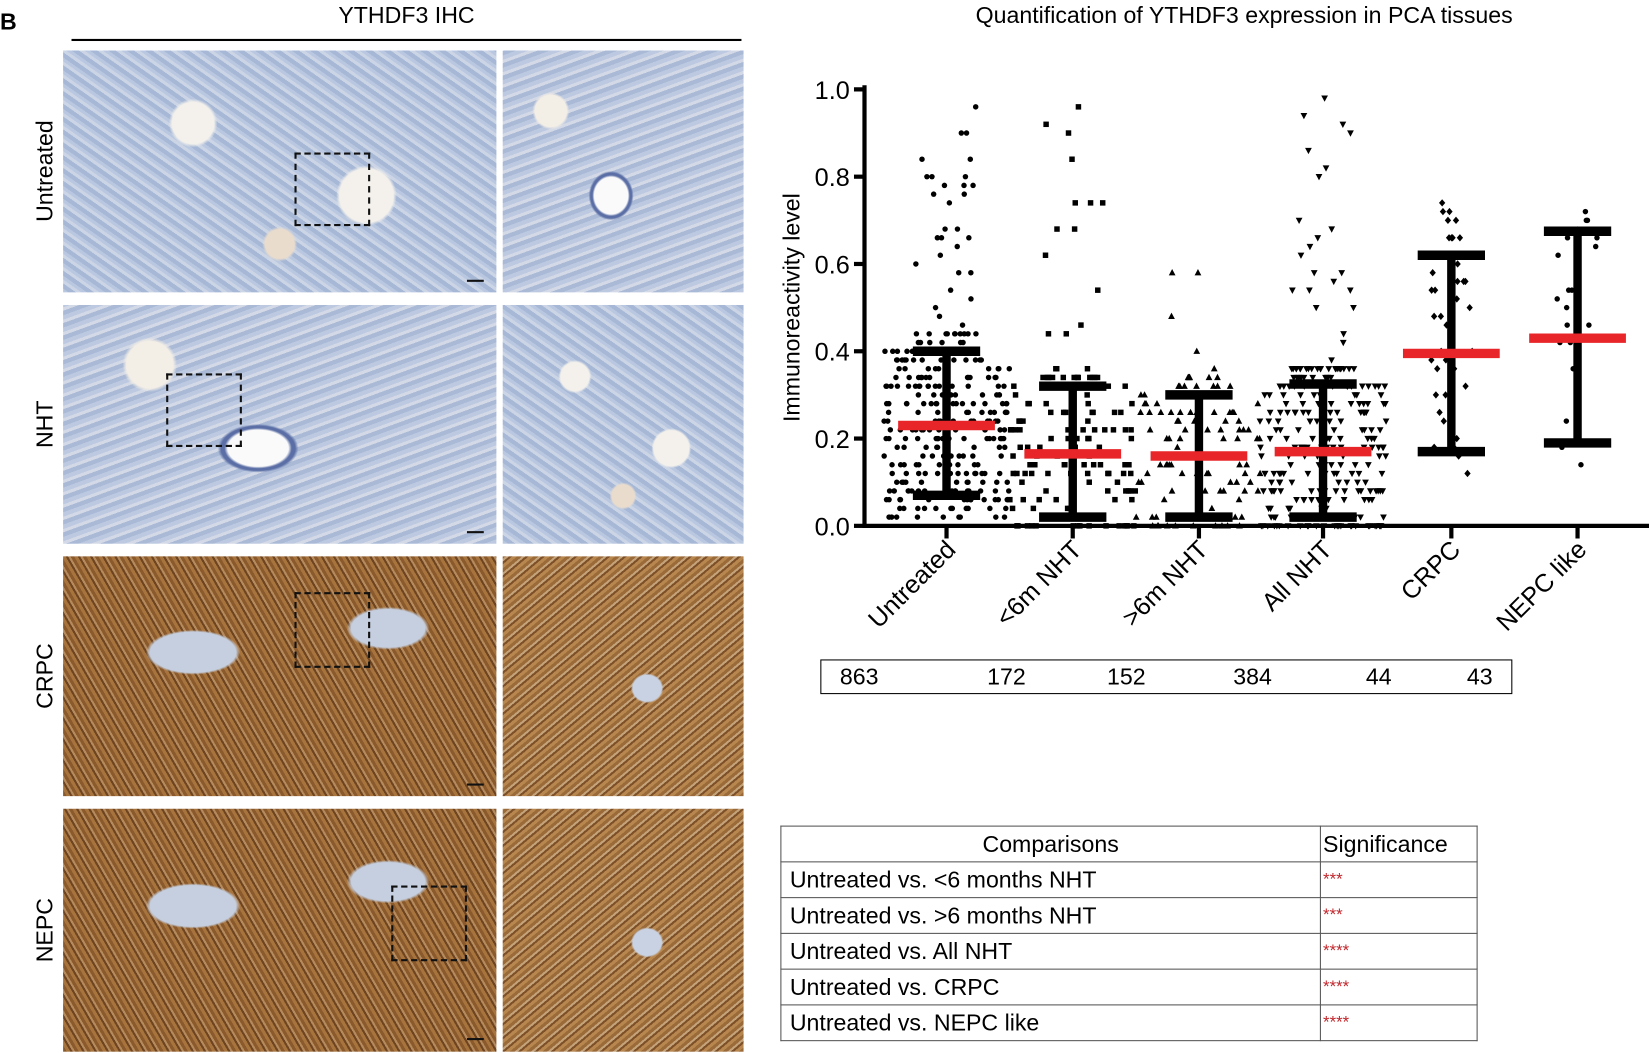 This screenshot has height=1053, width=1649. Describe the element at coordinates (332, 630) in the screenshot. I see `zoom-region-box` at that location.